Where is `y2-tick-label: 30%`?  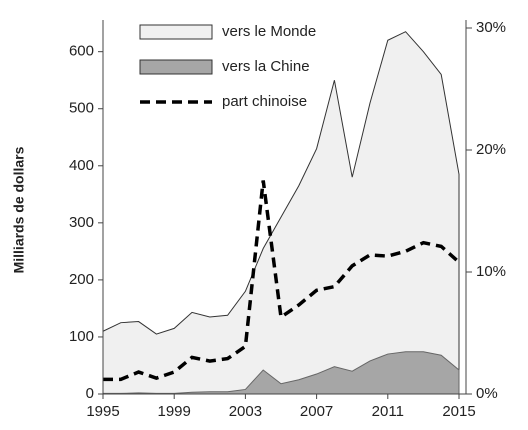 y2-tick-label: 30% is located at coordinates (491, 27).